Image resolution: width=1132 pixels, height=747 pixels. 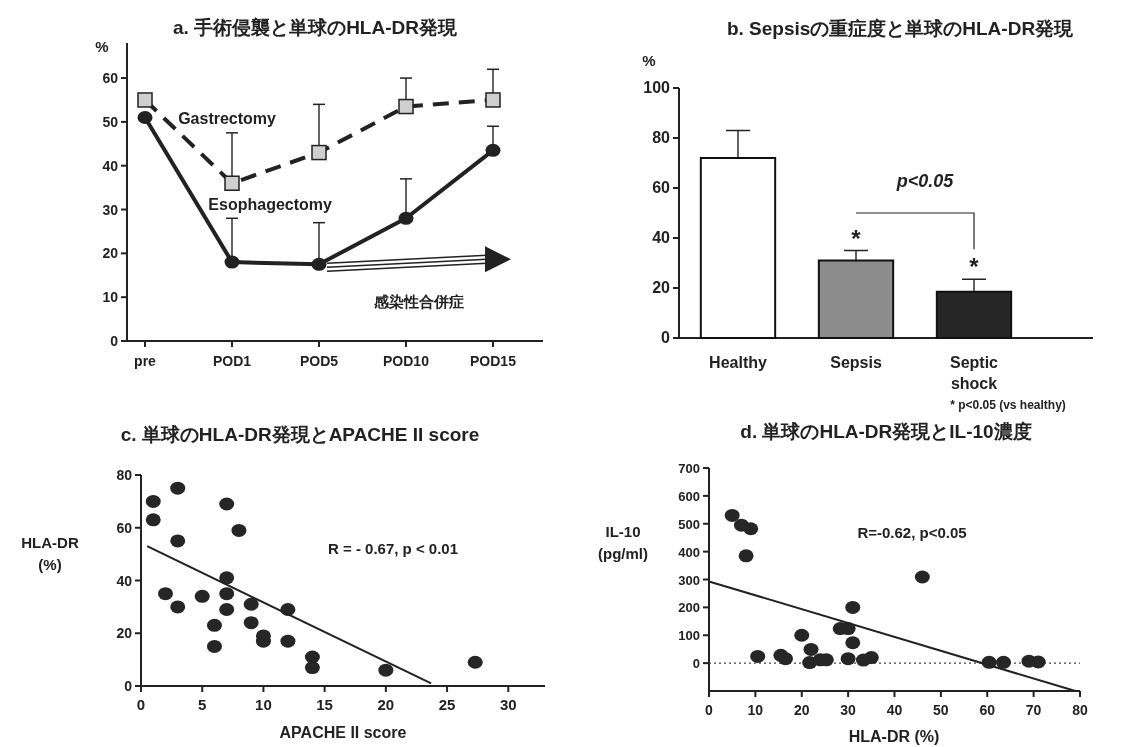 What do you see at coordinates (623, 542) in the screenshot?
I see `y-axis-title: IL-10 (pg/ml)` at bounding box center [623, 542].